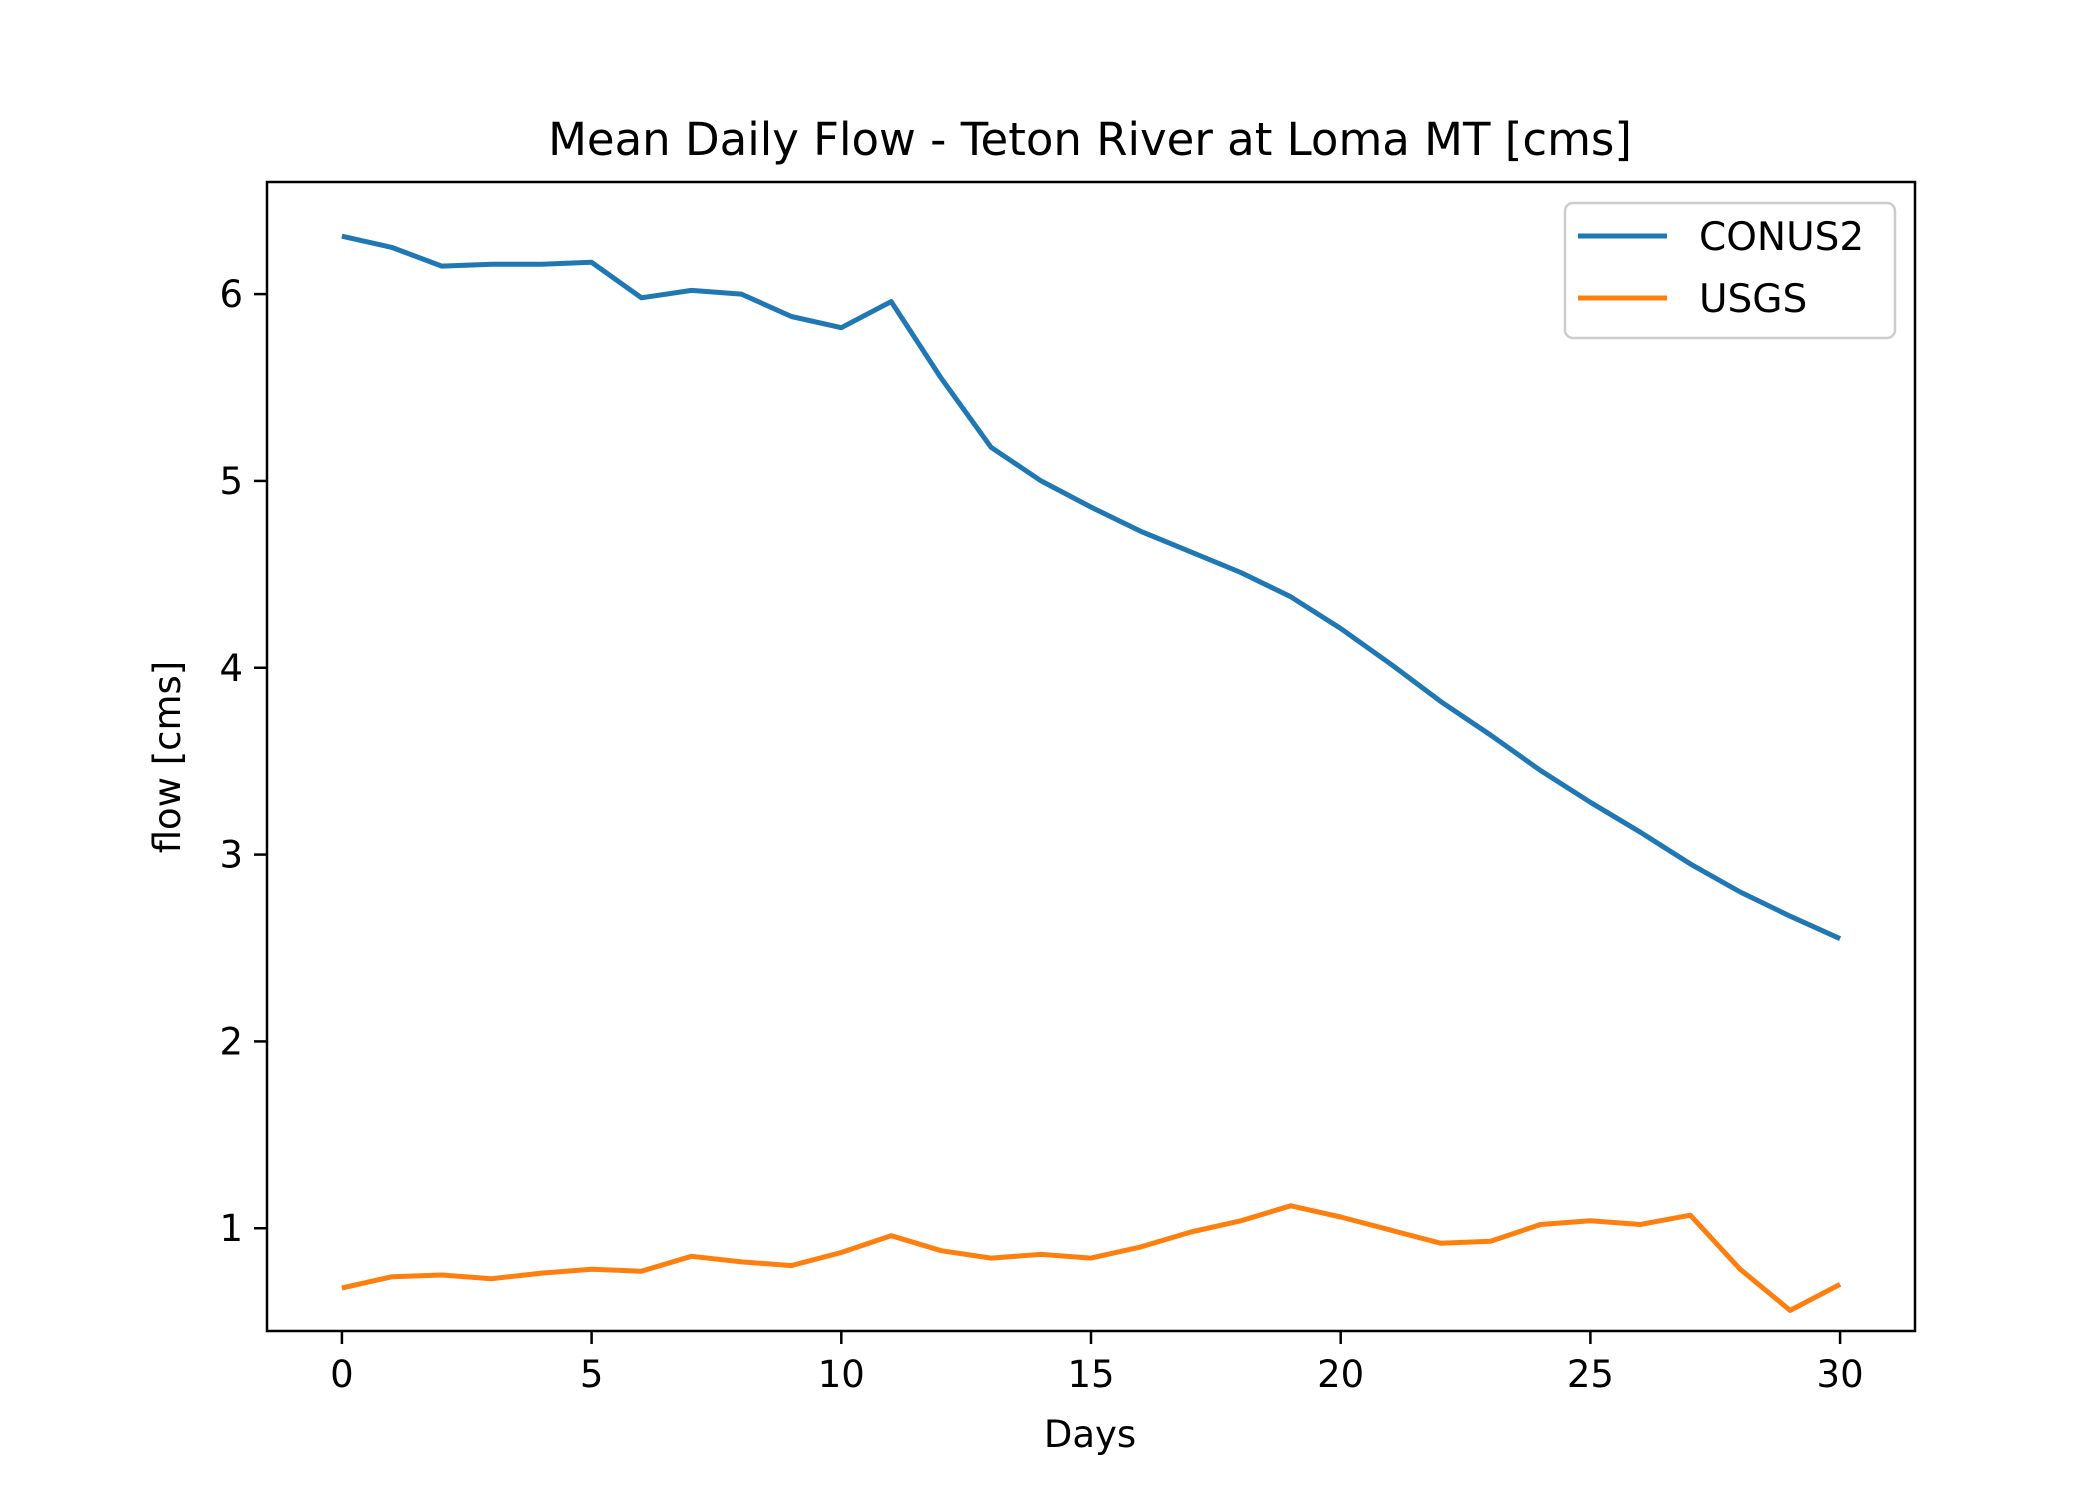 The width and height of the screenshot is (2100, 1500). Describe the element at coordinates (231, 1228) in the screenshot. I see `y-tick-label: 1` at that location.